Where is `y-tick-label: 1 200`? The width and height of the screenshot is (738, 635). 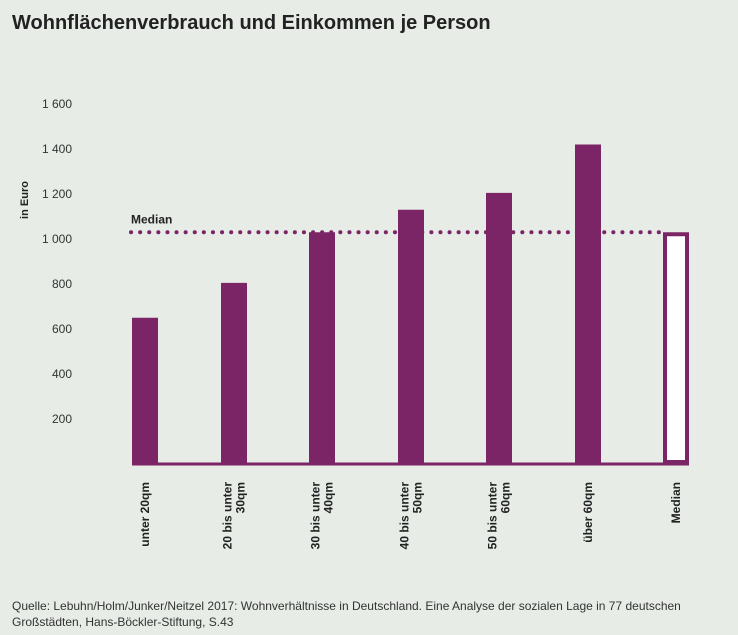 y-tick-label: 1 200 is located at coordinates (57, 194).